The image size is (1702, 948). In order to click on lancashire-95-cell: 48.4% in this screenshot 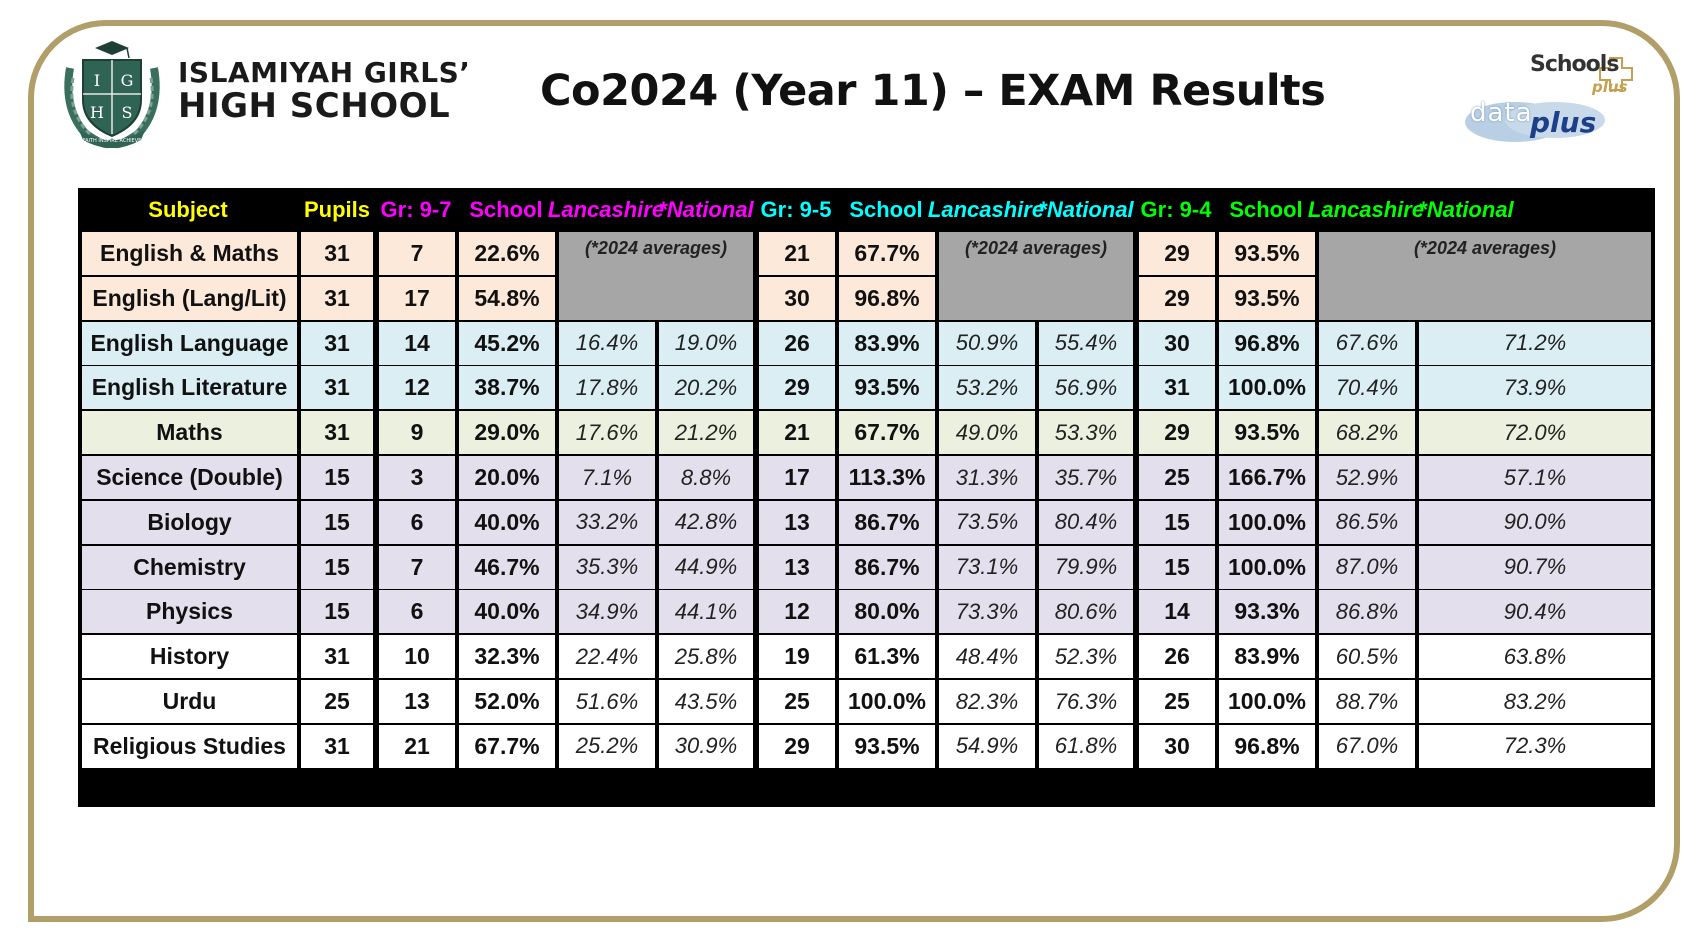, I will do `click(987, 657)`.